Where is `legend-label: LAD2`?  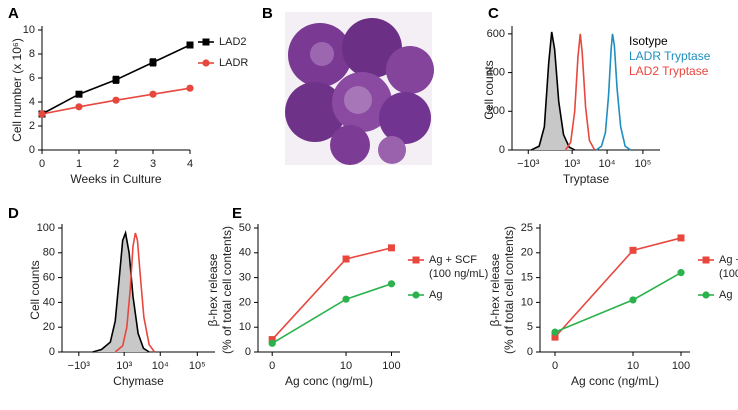
legend-label: LAD2 is located at coordinates (233, 42).